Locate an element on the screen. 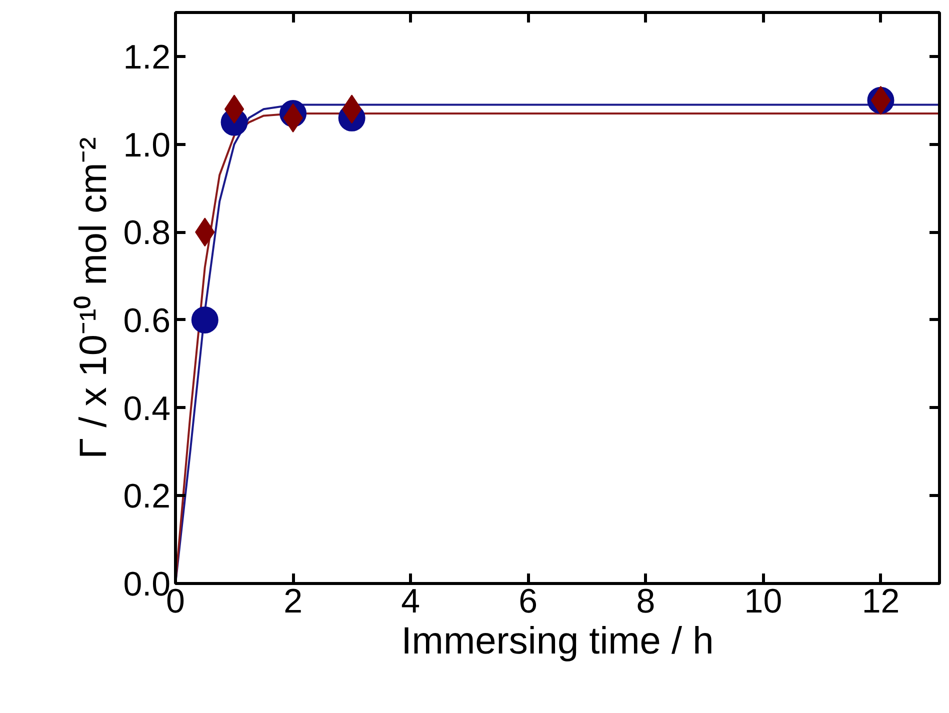 This screenshot has height=713, width=949. x-tick-label: 4 is located at coordinates (410, 601).